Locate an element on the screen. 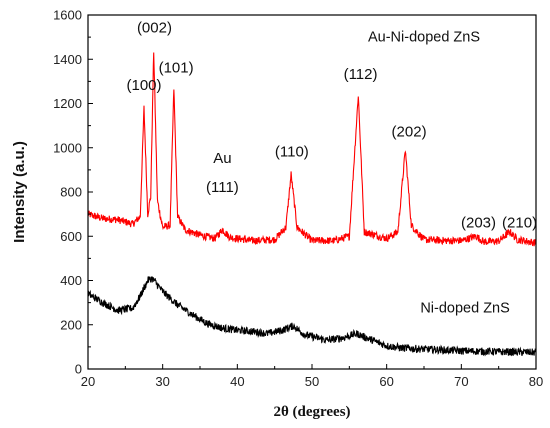 The image size is (550, 428). x-tick-label: 60 is located at coordinates (386, 381).